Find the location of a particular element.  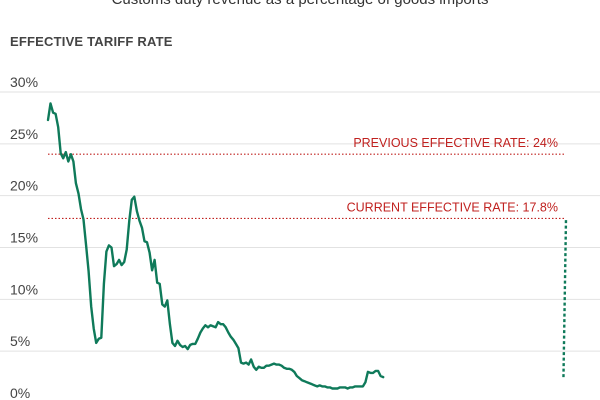

y-tick-label: 25% is located at coordinates (24, 134).